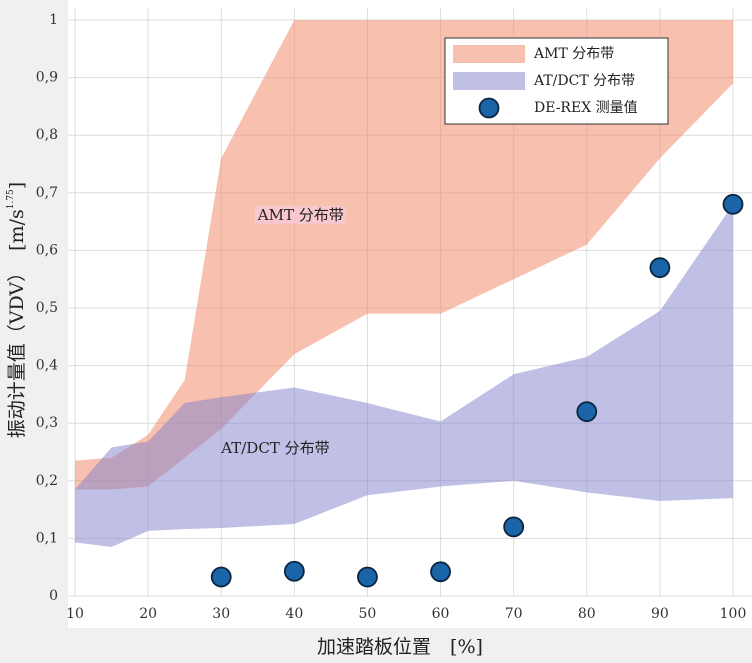 This screenshot has width=752, height=663. I want to click on y-label-end: ], so click(17, 185).